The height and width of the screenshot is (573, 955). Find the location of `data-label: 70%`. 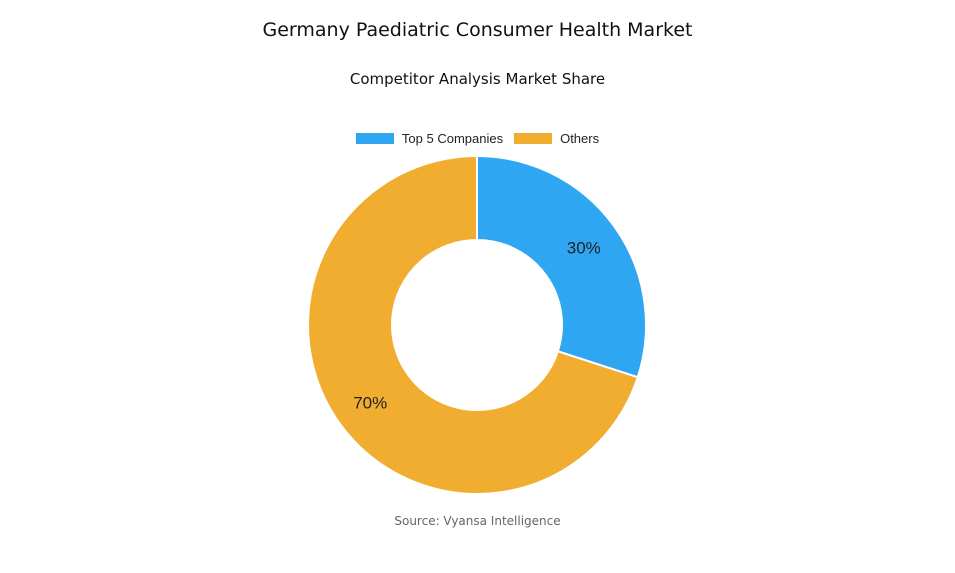

data-label: 70% is located at coordinates (370, 403).